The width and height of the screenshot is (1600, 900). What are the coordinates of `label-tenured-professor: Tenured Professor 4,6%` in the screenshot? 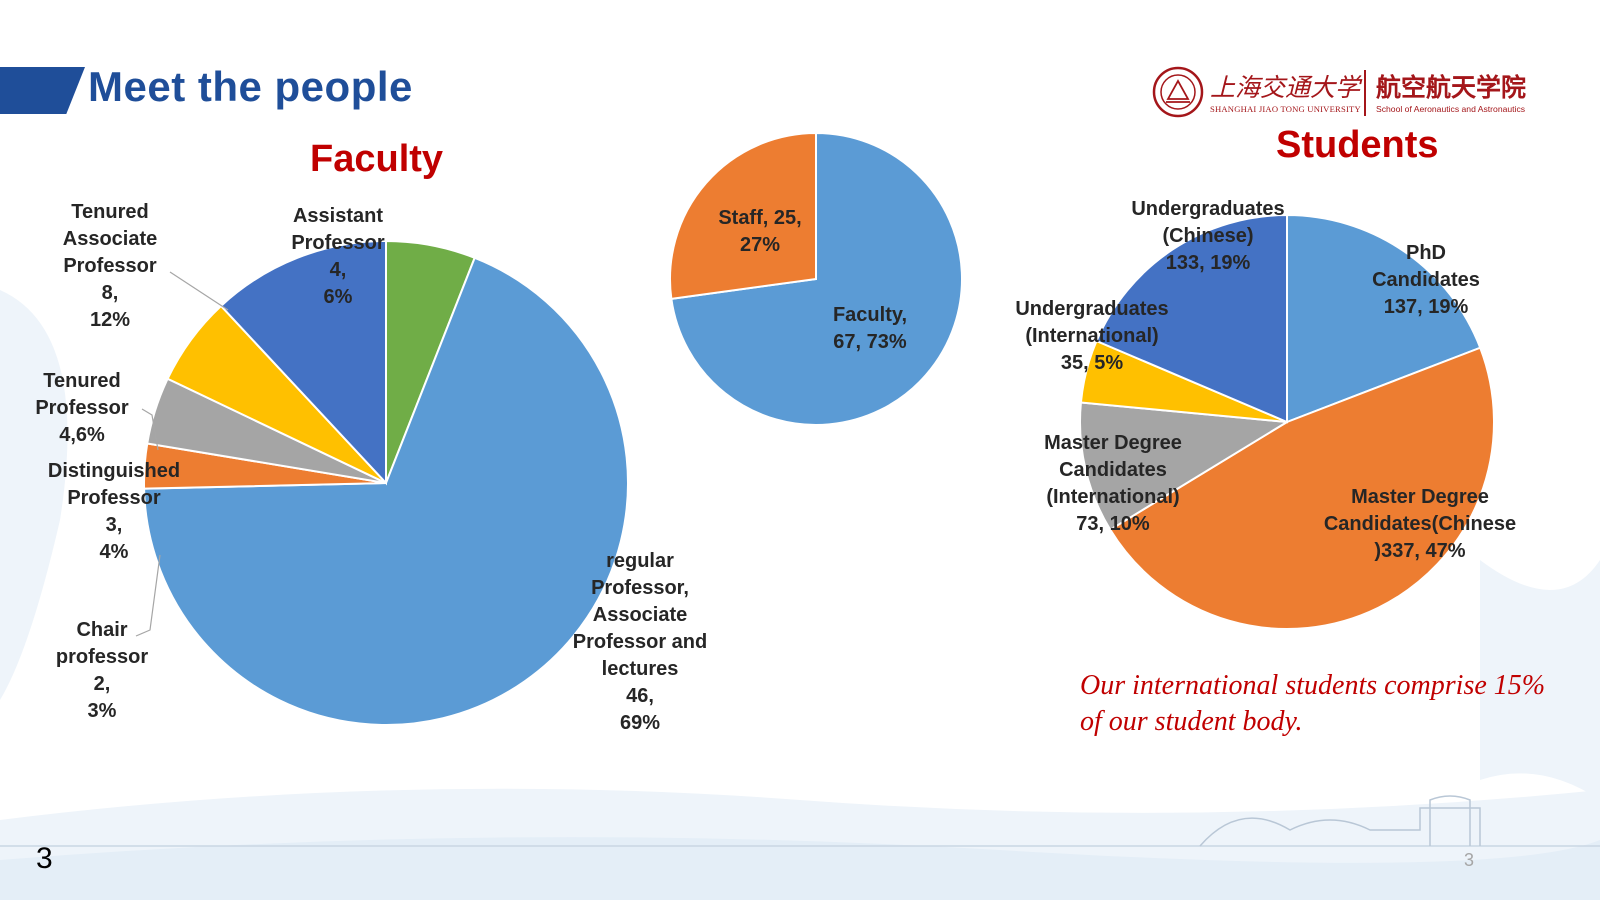 It's located at (82, 408).